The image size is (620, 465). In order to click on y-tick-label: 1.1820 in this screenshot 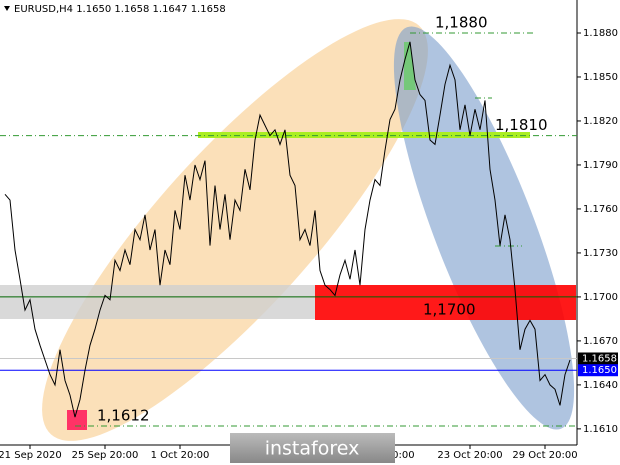, I will do `click(600, 121)`.